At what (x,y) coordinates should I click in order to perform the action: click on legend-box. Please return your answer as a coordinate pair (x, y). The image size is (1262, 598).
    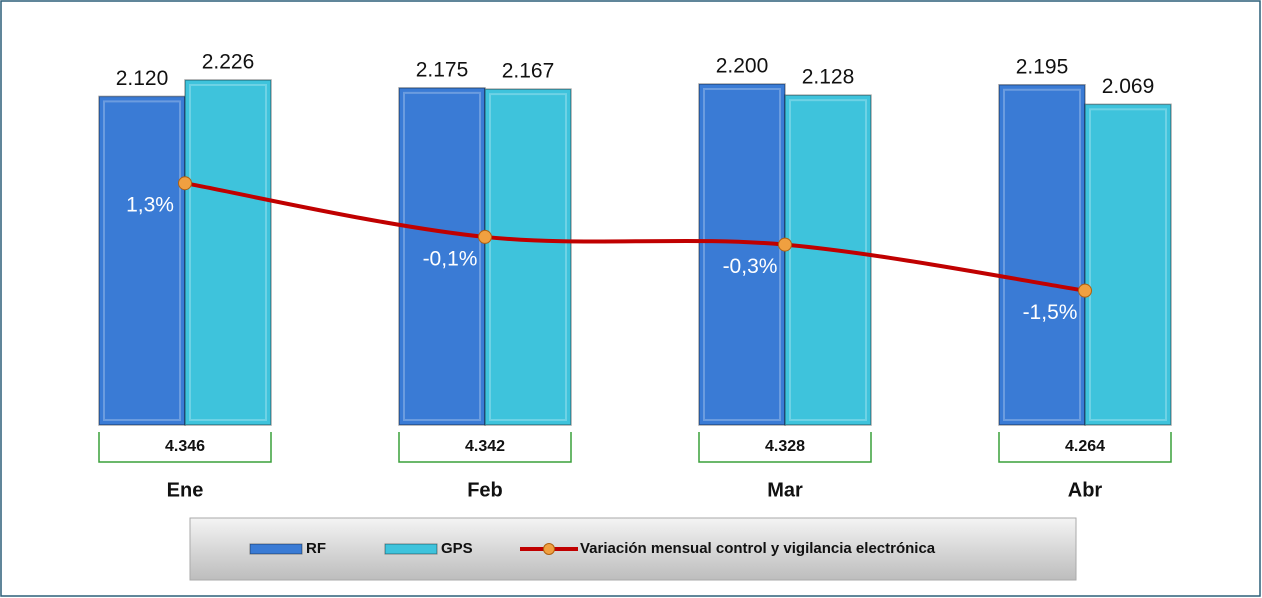
    Looking at the image, I should click on (633, 549).